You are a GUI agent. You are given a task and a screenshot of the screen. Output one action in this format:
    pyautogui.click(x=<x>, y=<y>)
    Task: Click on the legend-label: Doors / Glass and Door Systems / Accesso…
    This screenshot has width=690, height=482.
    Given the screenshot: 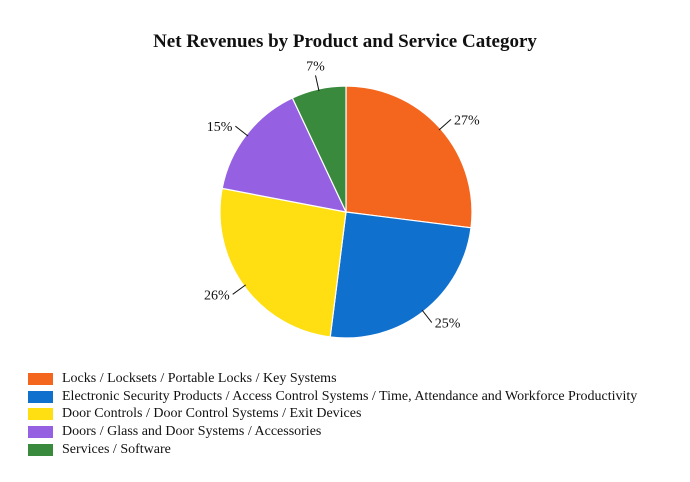 What is the action you would take?
    pyautogui.click(x=192, y=432)
    